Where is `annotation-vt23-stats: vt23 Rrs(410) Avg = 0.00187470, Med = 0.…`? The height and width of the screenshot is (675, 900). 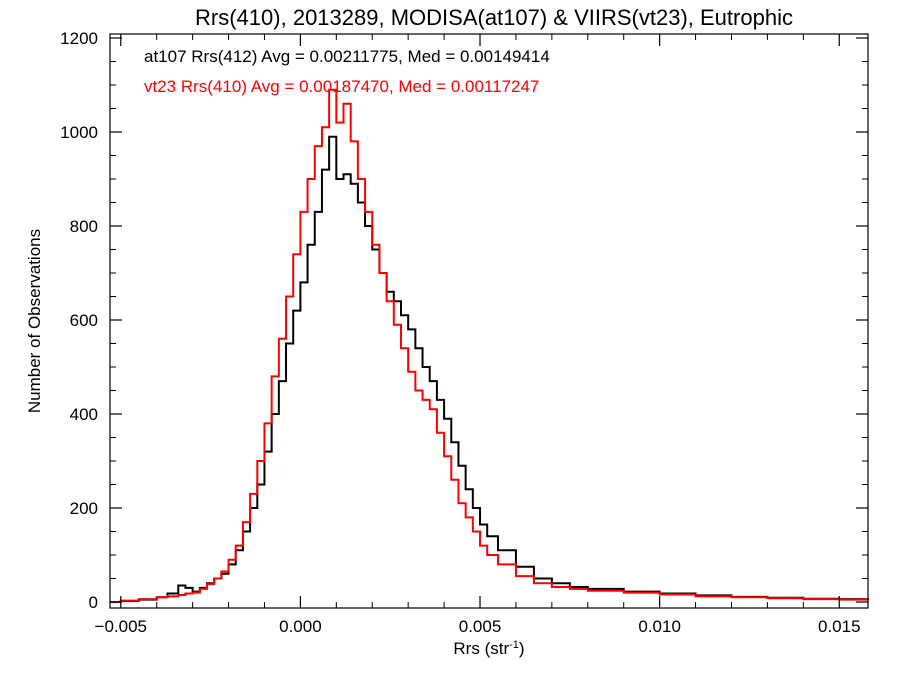 annotation-vt23-stats: vt23 Rrs(410) Avg = 0.00187470, Med = 0.… is located at coordinates (341, 86).